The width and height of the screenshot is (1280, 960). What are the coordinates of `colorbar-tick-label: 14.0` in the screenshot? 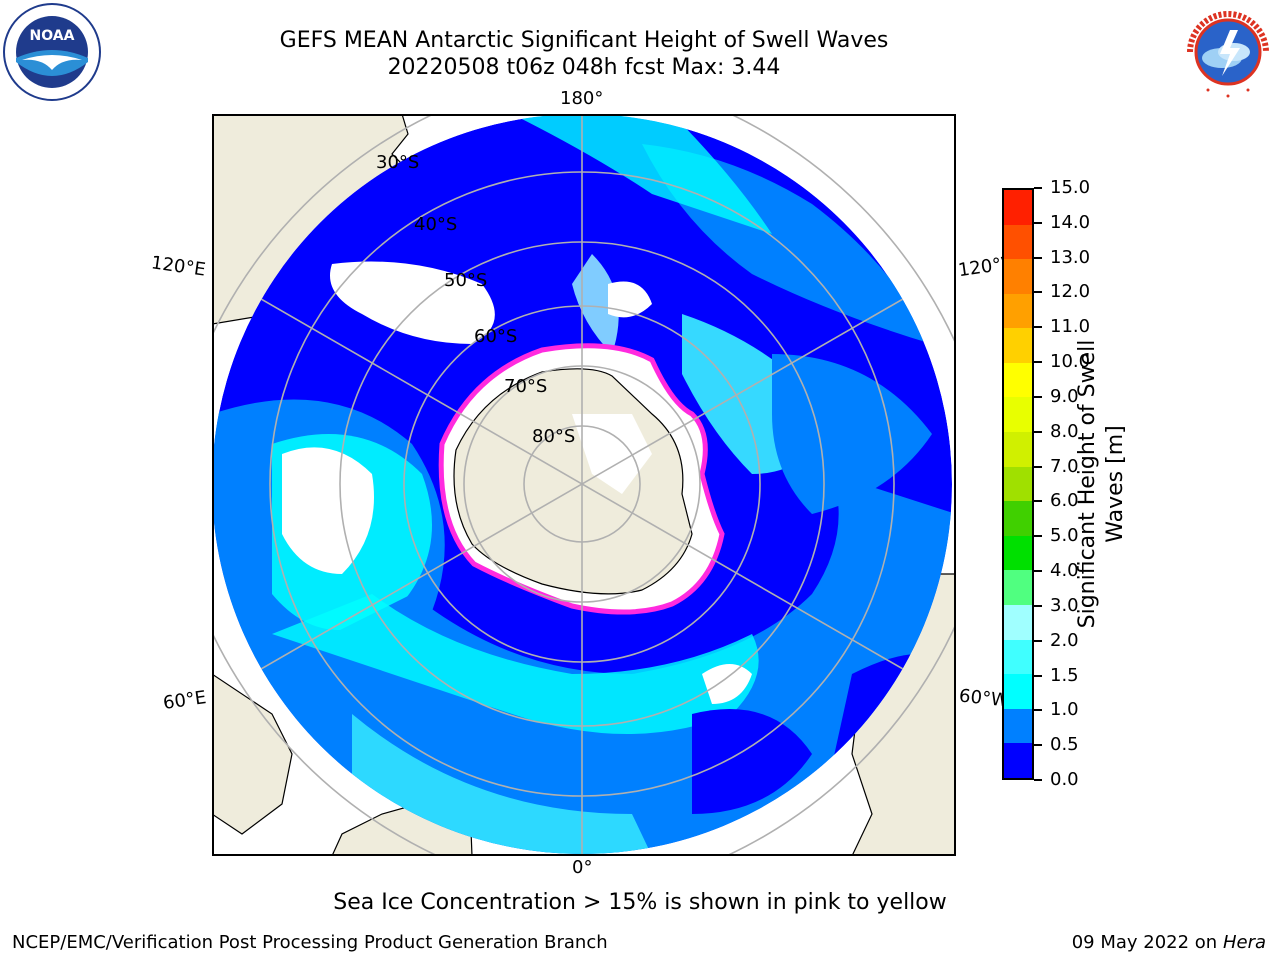 It's located at (1070, 222).